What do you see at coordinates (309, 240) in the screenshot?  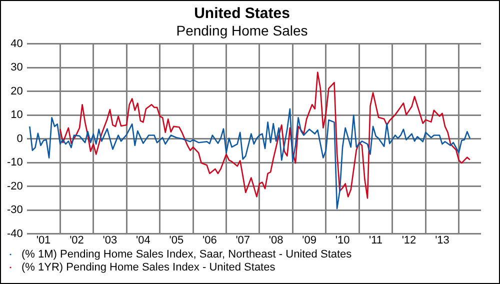 I see `x-tick-label: '09` at bounding box center [309, 240].